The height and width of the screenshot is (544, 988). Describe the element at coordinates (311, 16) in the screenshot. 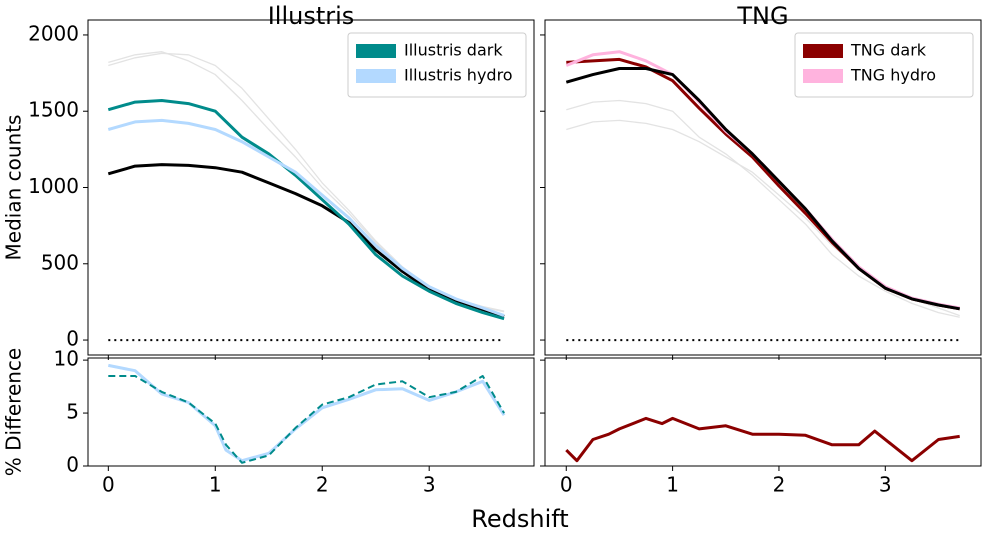

I see `chart-title: Illustris` at that location.